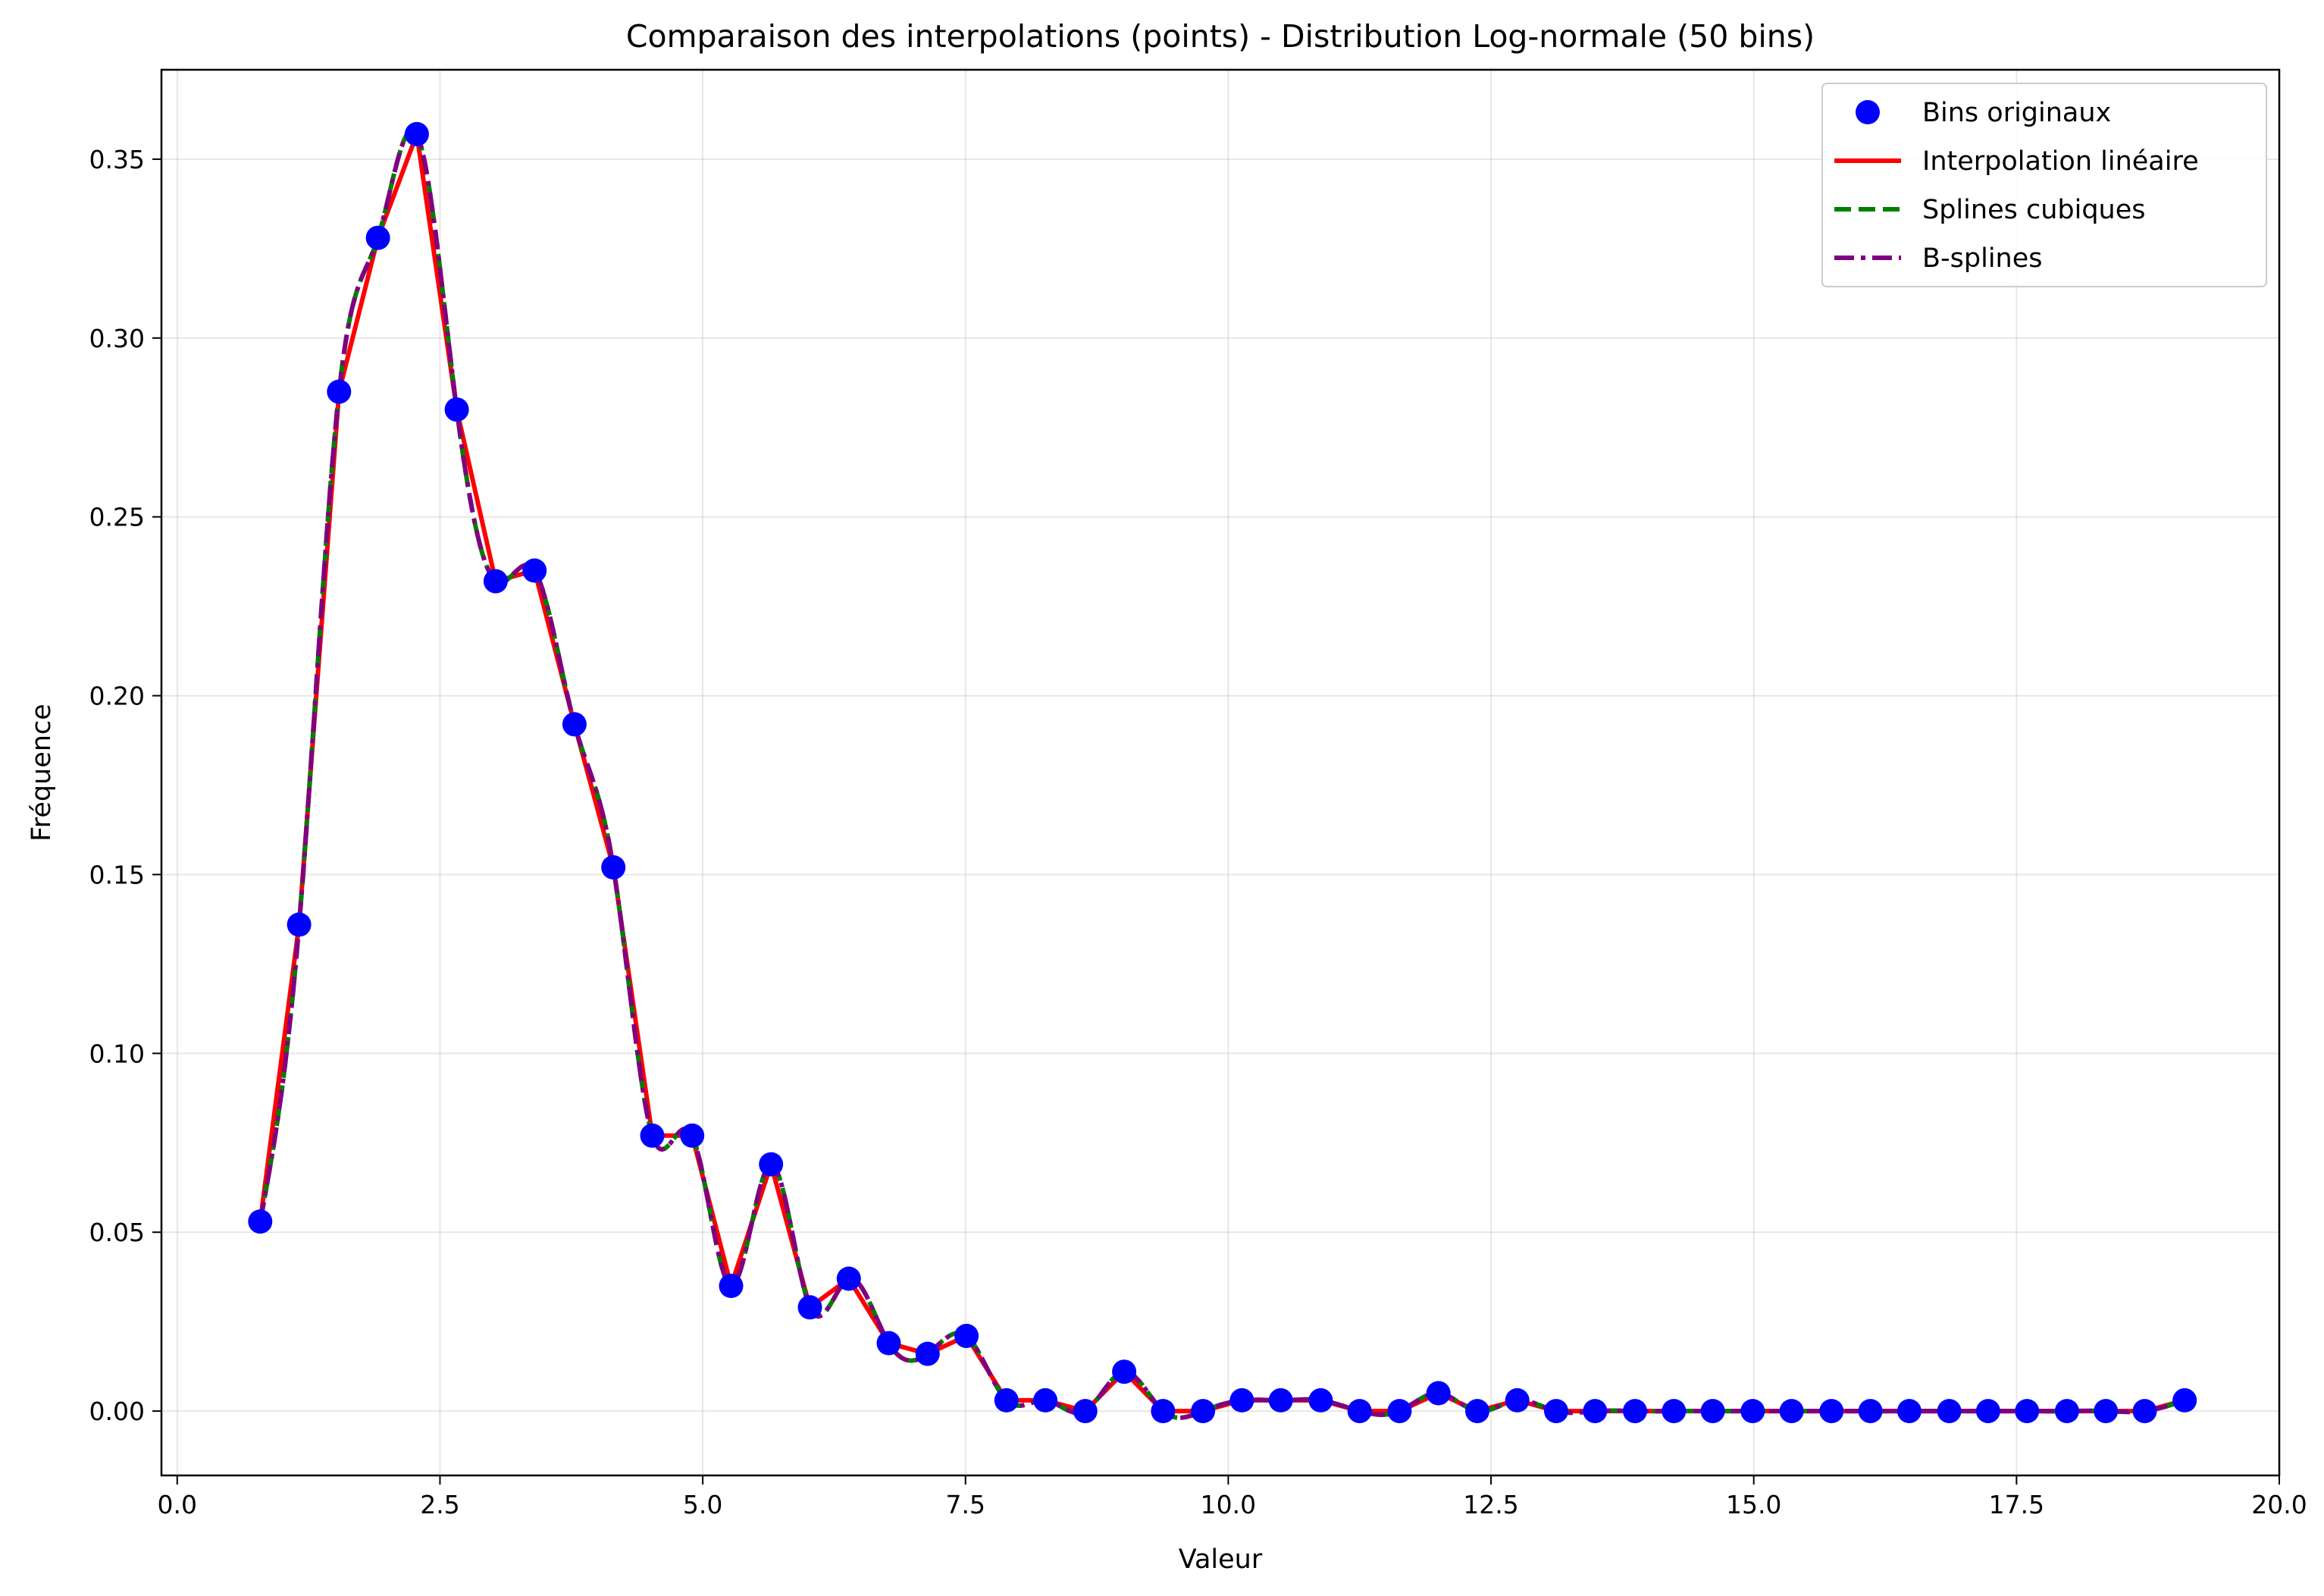 The width and height of the screenshot is (2324, 1596). Describe the element at coordinates (117, 1053) in the screenshot. I see `y-tick-label: 0.10` at that location.